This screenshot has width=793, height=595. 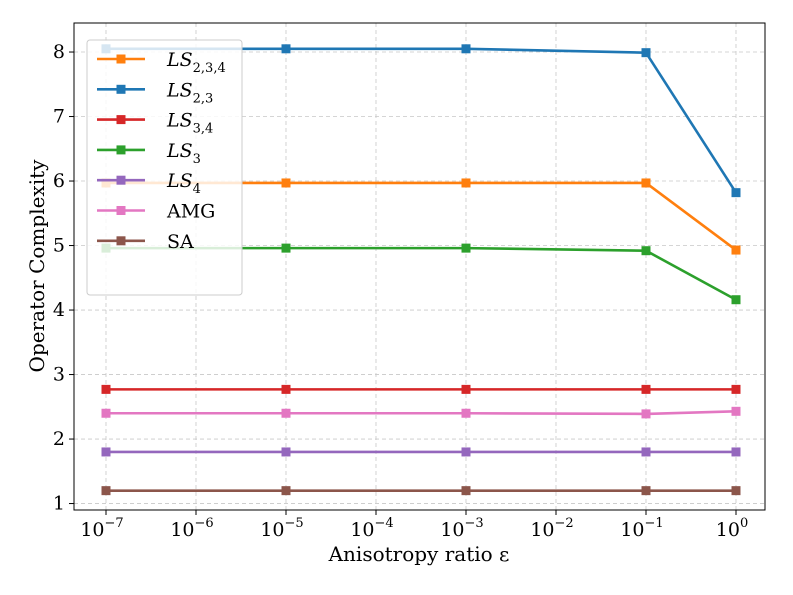 What do you see at coordinates (101, 528) in the screenshot?
I see `x-tick-label: 10⁻⁷` at bounding box center [101, 528].